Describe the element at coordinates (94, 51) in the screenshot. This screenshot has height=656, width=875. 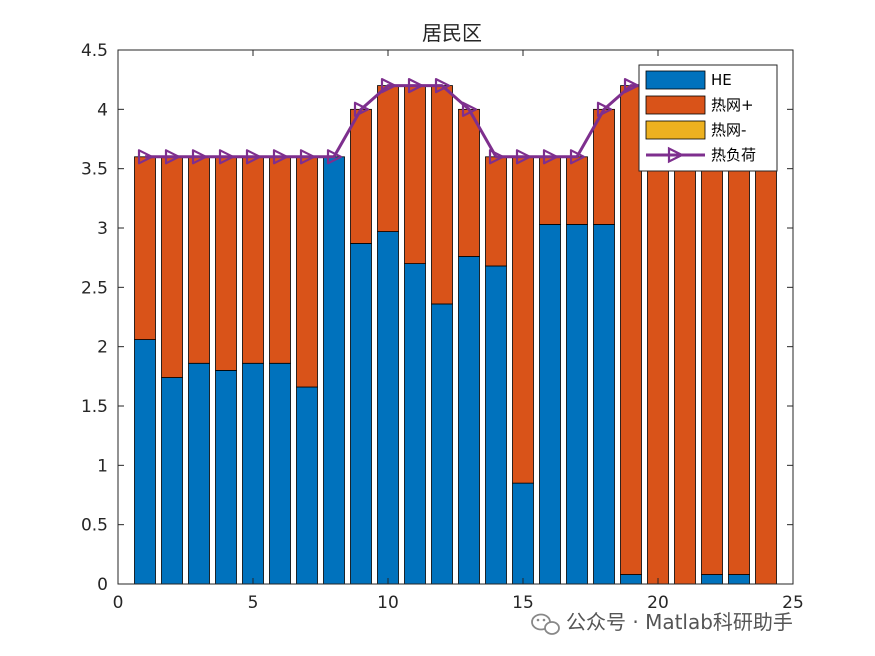
I see `y-tick-label: 4.5` at that location.